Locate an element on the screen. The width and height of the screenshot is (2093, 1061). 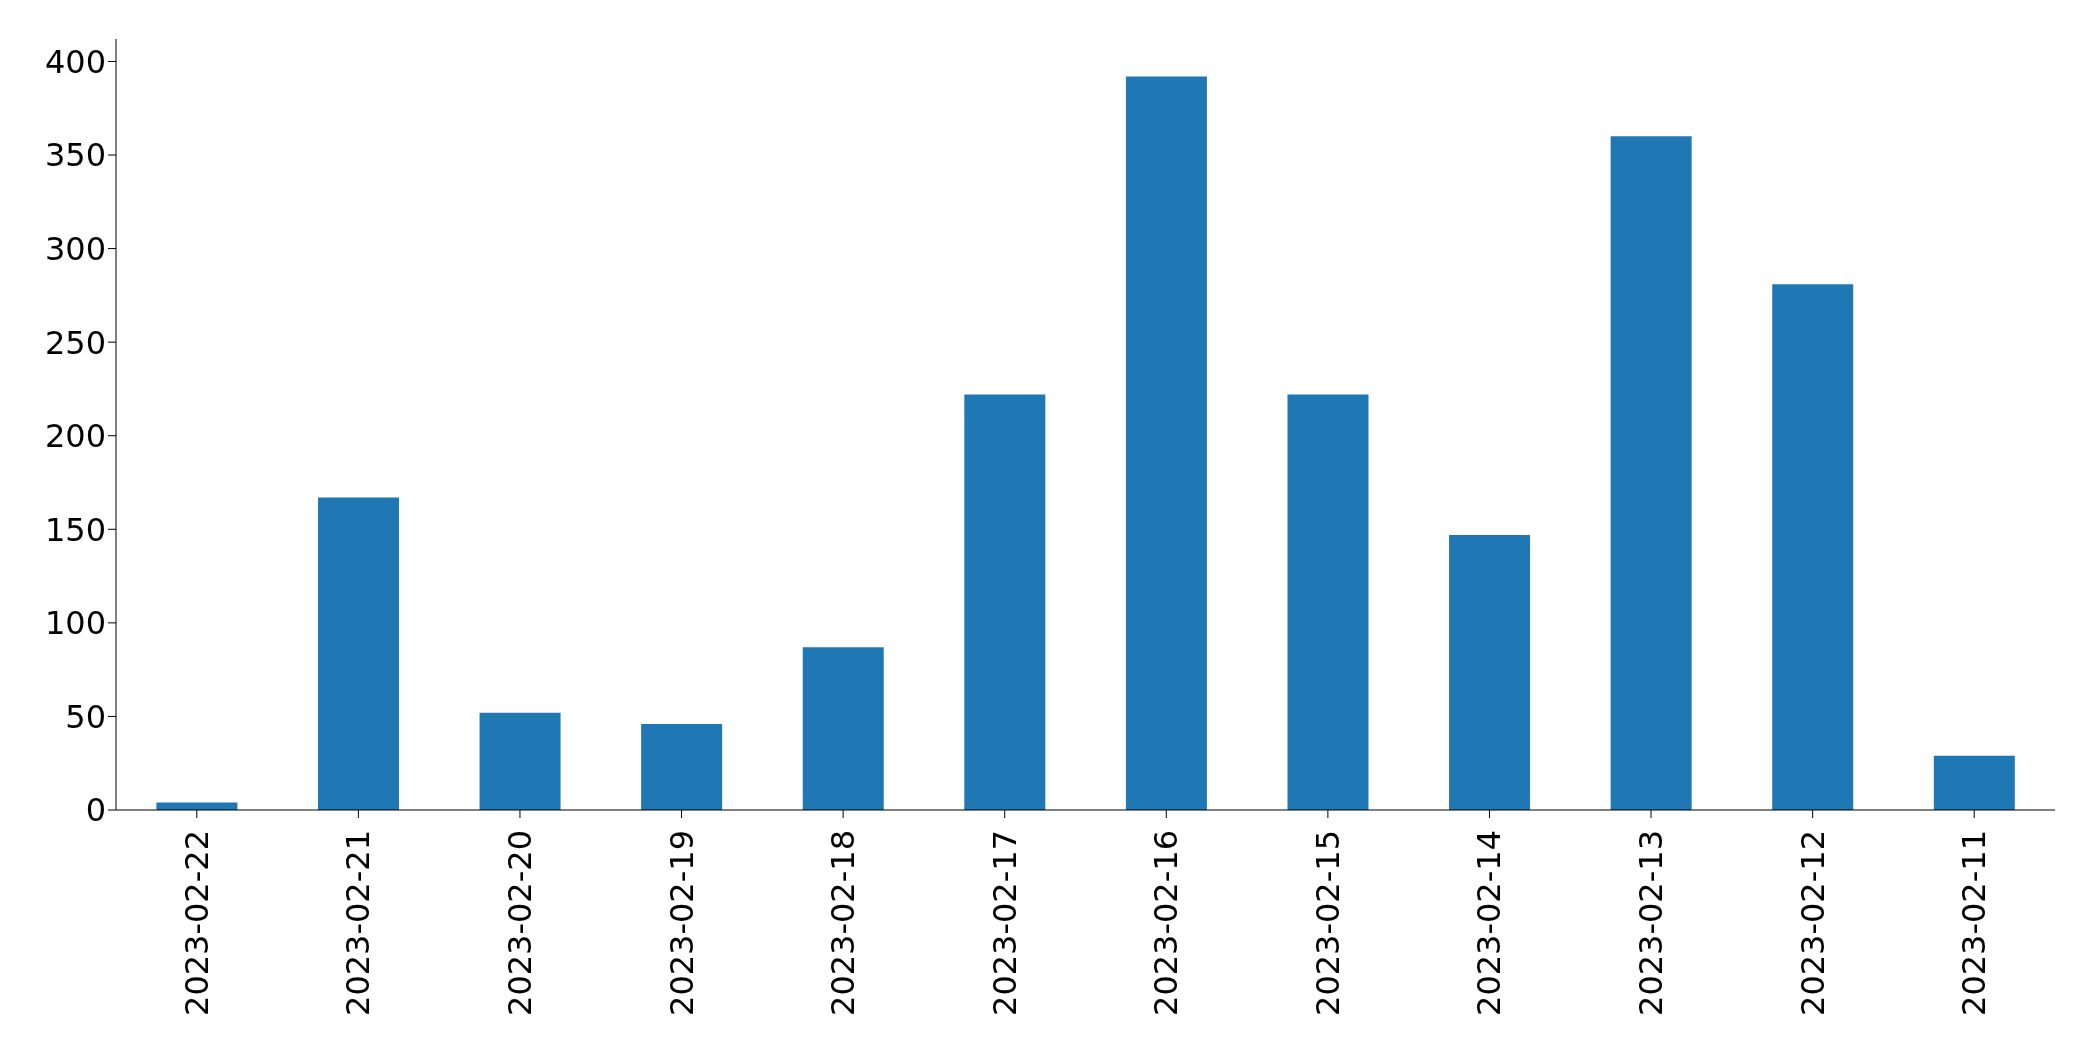
x-tick-label: 2023-02-22 is located at coordinates (196, 923).